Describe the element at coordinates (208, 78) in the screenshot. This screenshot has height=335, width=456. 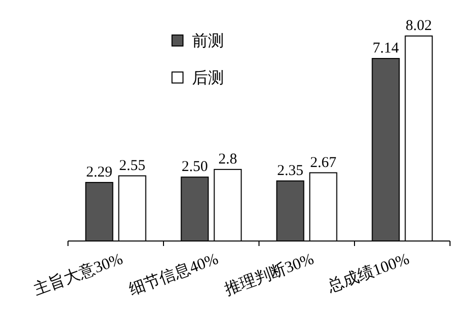
I see `legend-label: 后测` at that location.